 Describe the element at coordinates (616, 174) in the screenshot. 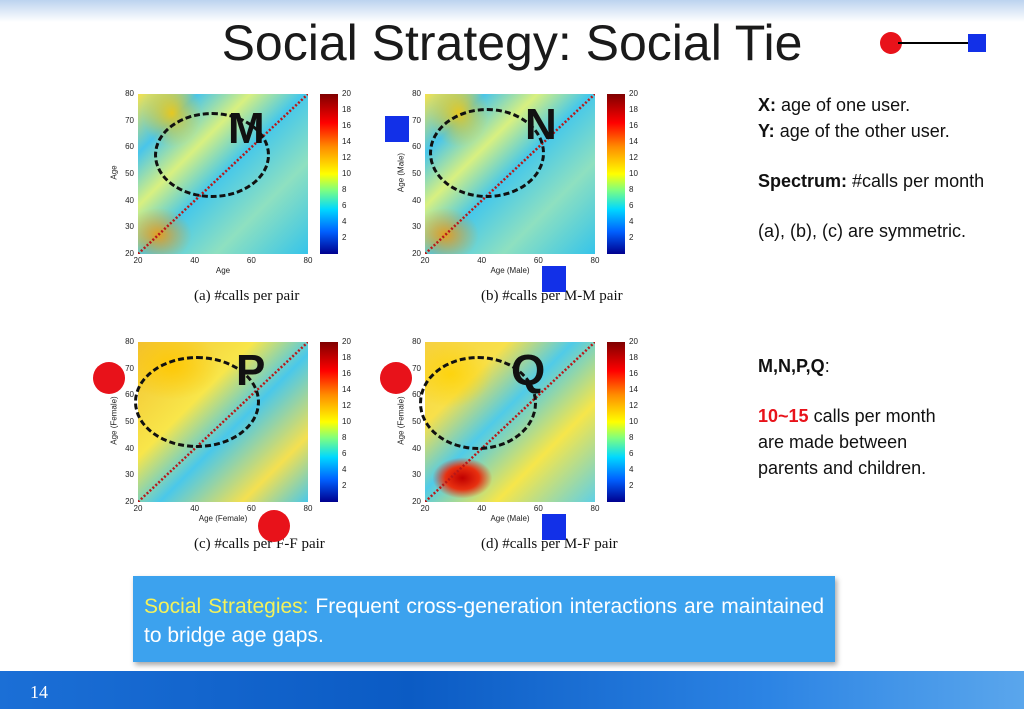

I see `colorbar-b` at that location.